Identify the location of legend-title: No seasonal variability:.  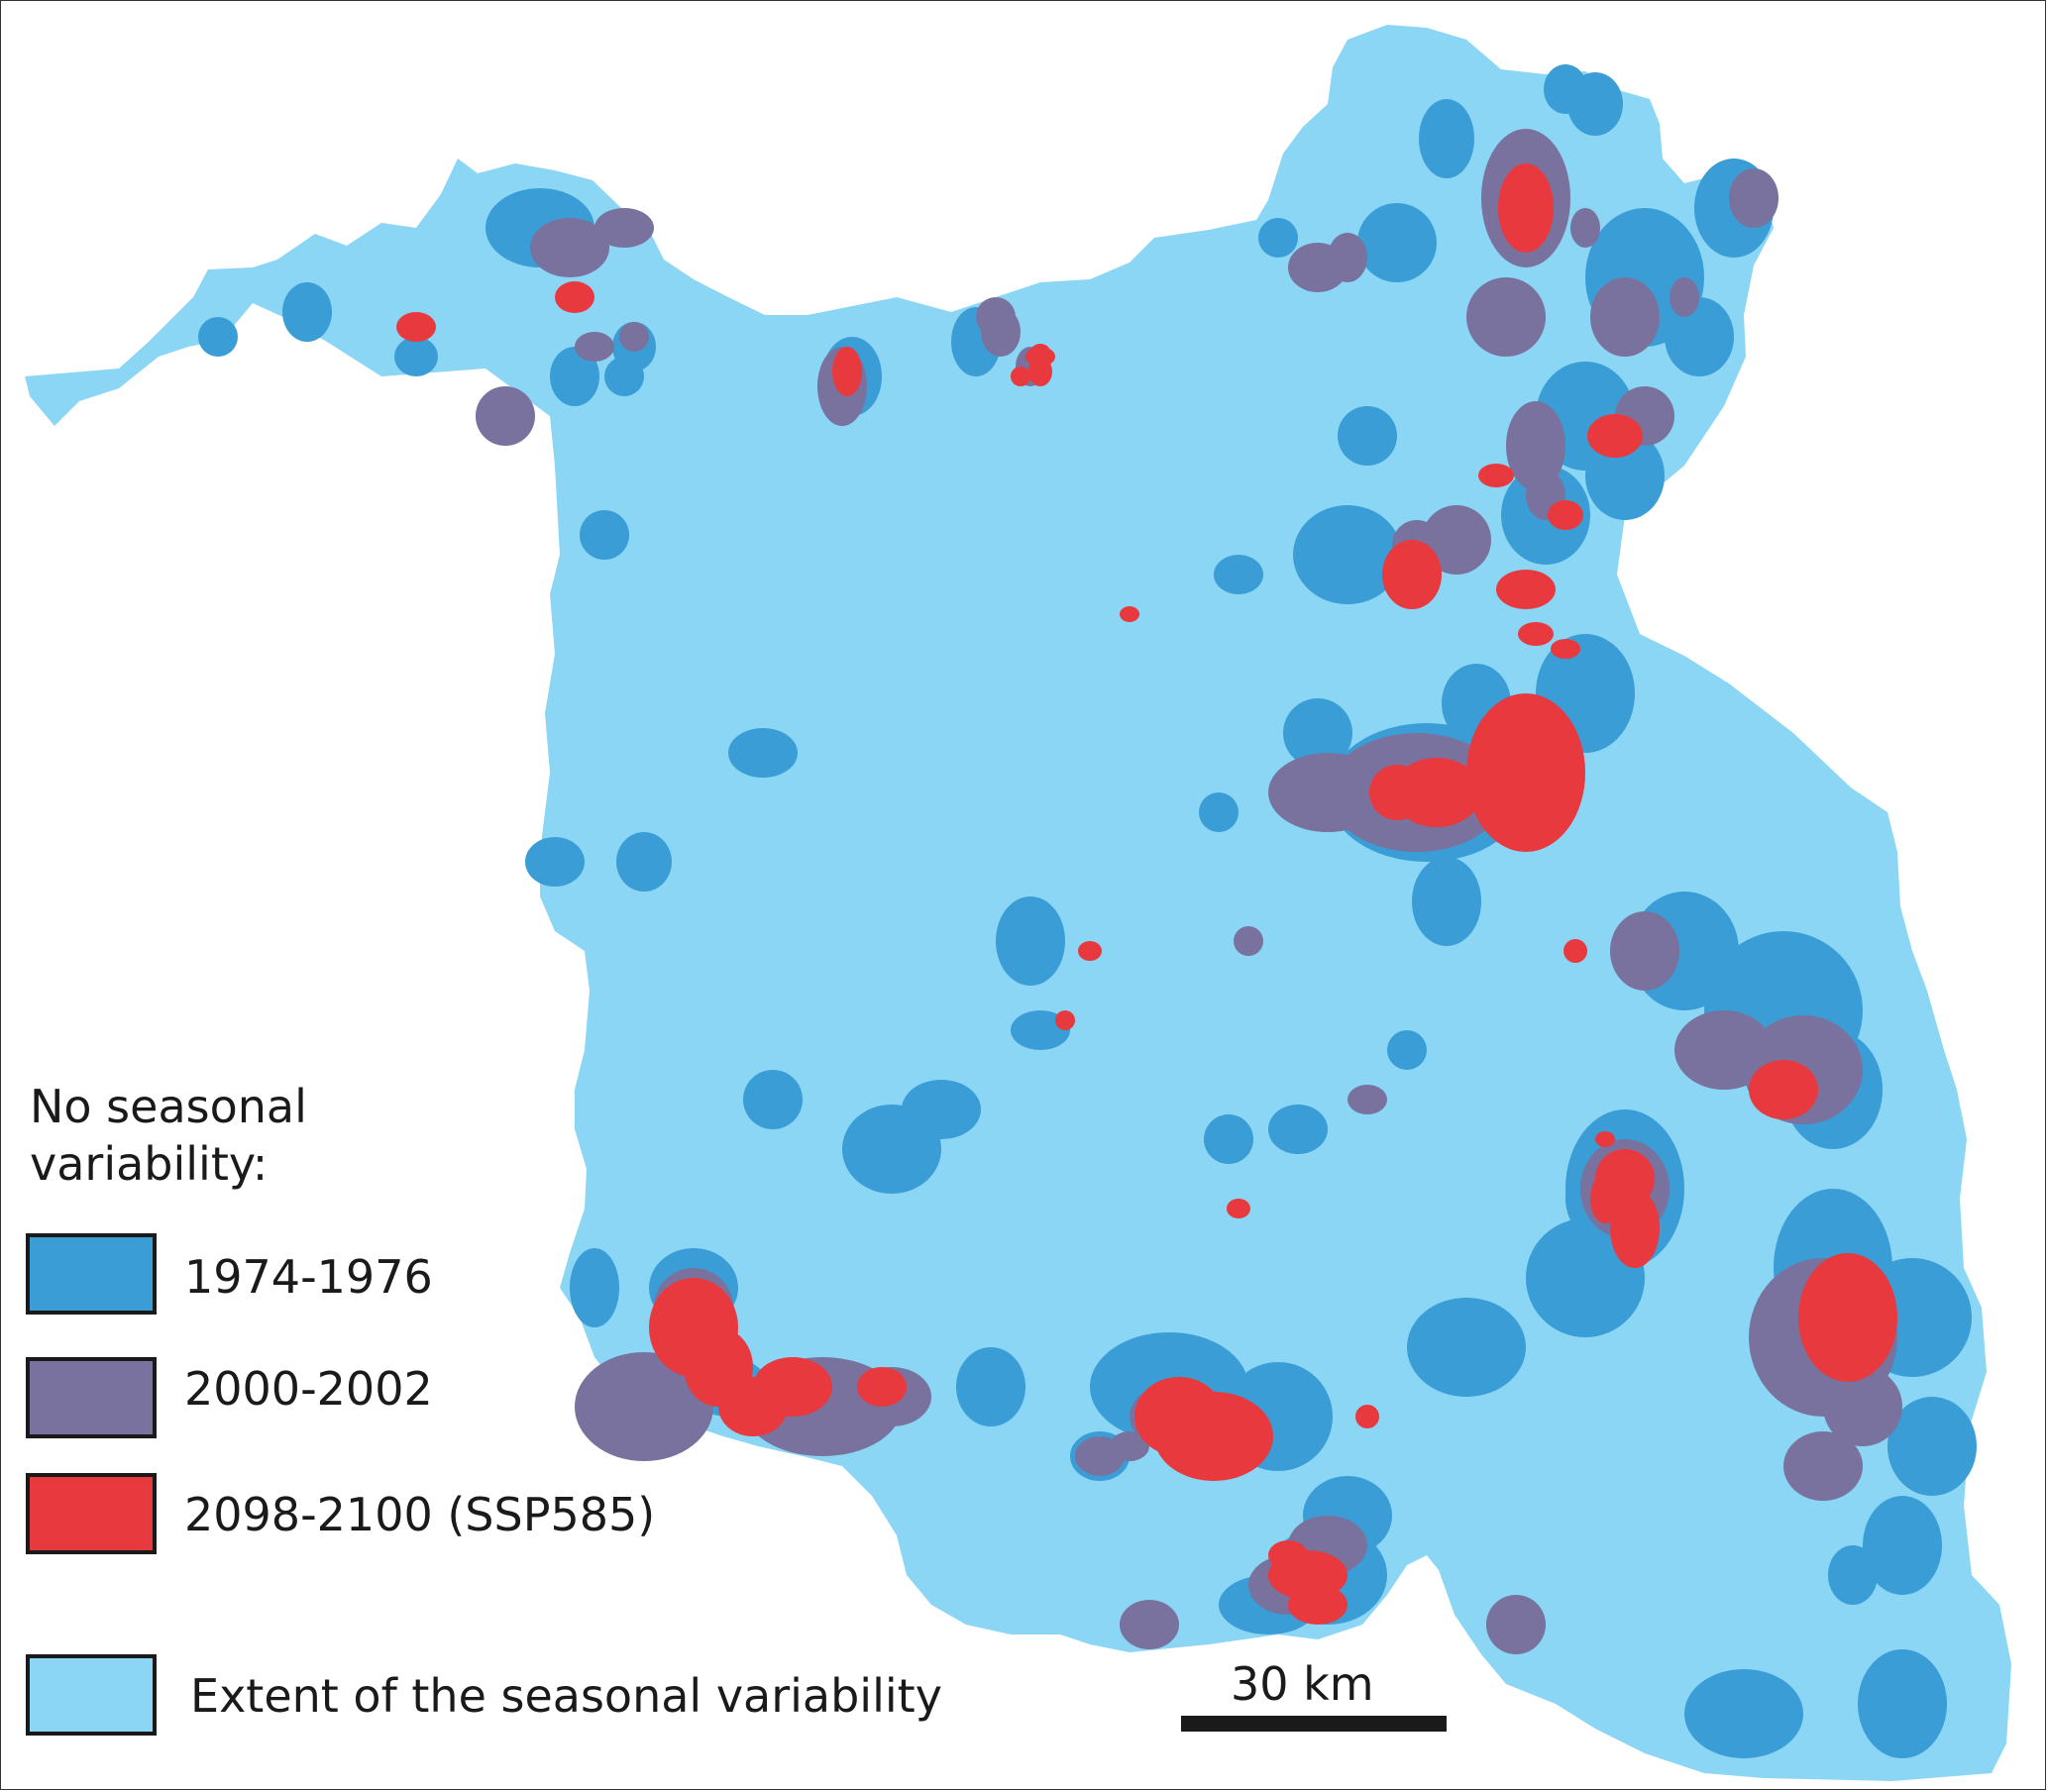
(168, 1136).